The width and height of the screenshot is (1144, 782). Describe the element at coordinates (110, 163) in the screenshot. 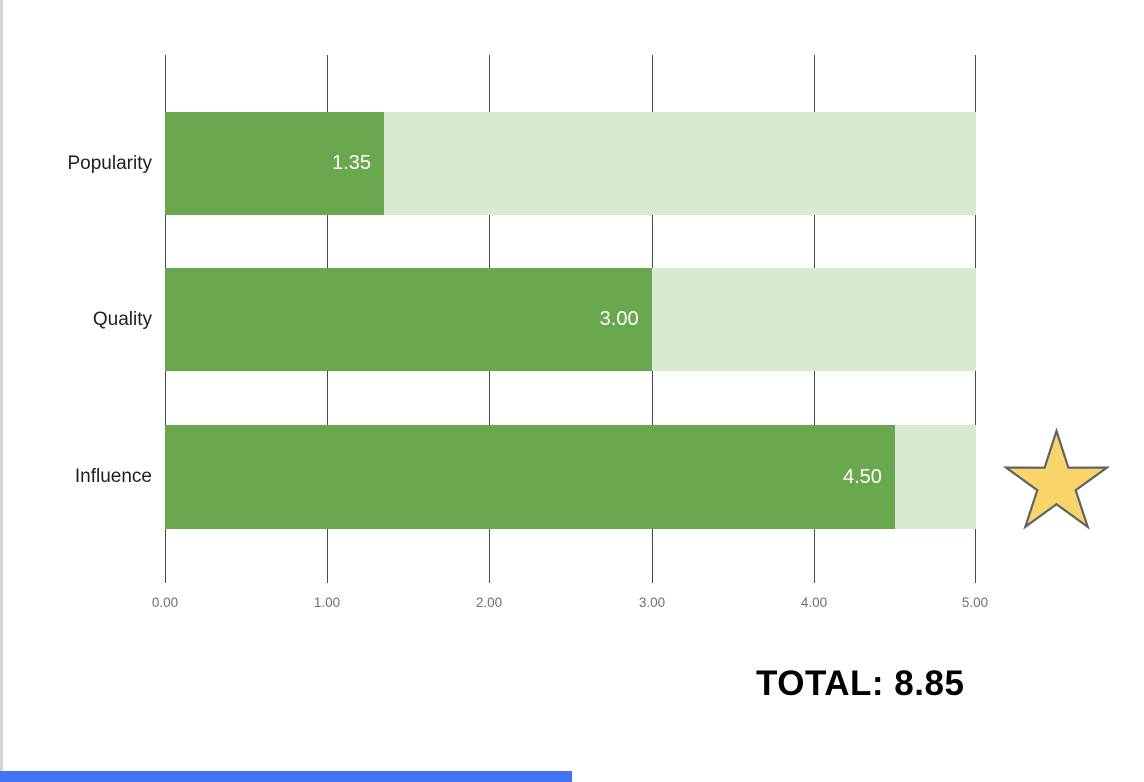

I see `category-label-popularity: Popularity` at that location.